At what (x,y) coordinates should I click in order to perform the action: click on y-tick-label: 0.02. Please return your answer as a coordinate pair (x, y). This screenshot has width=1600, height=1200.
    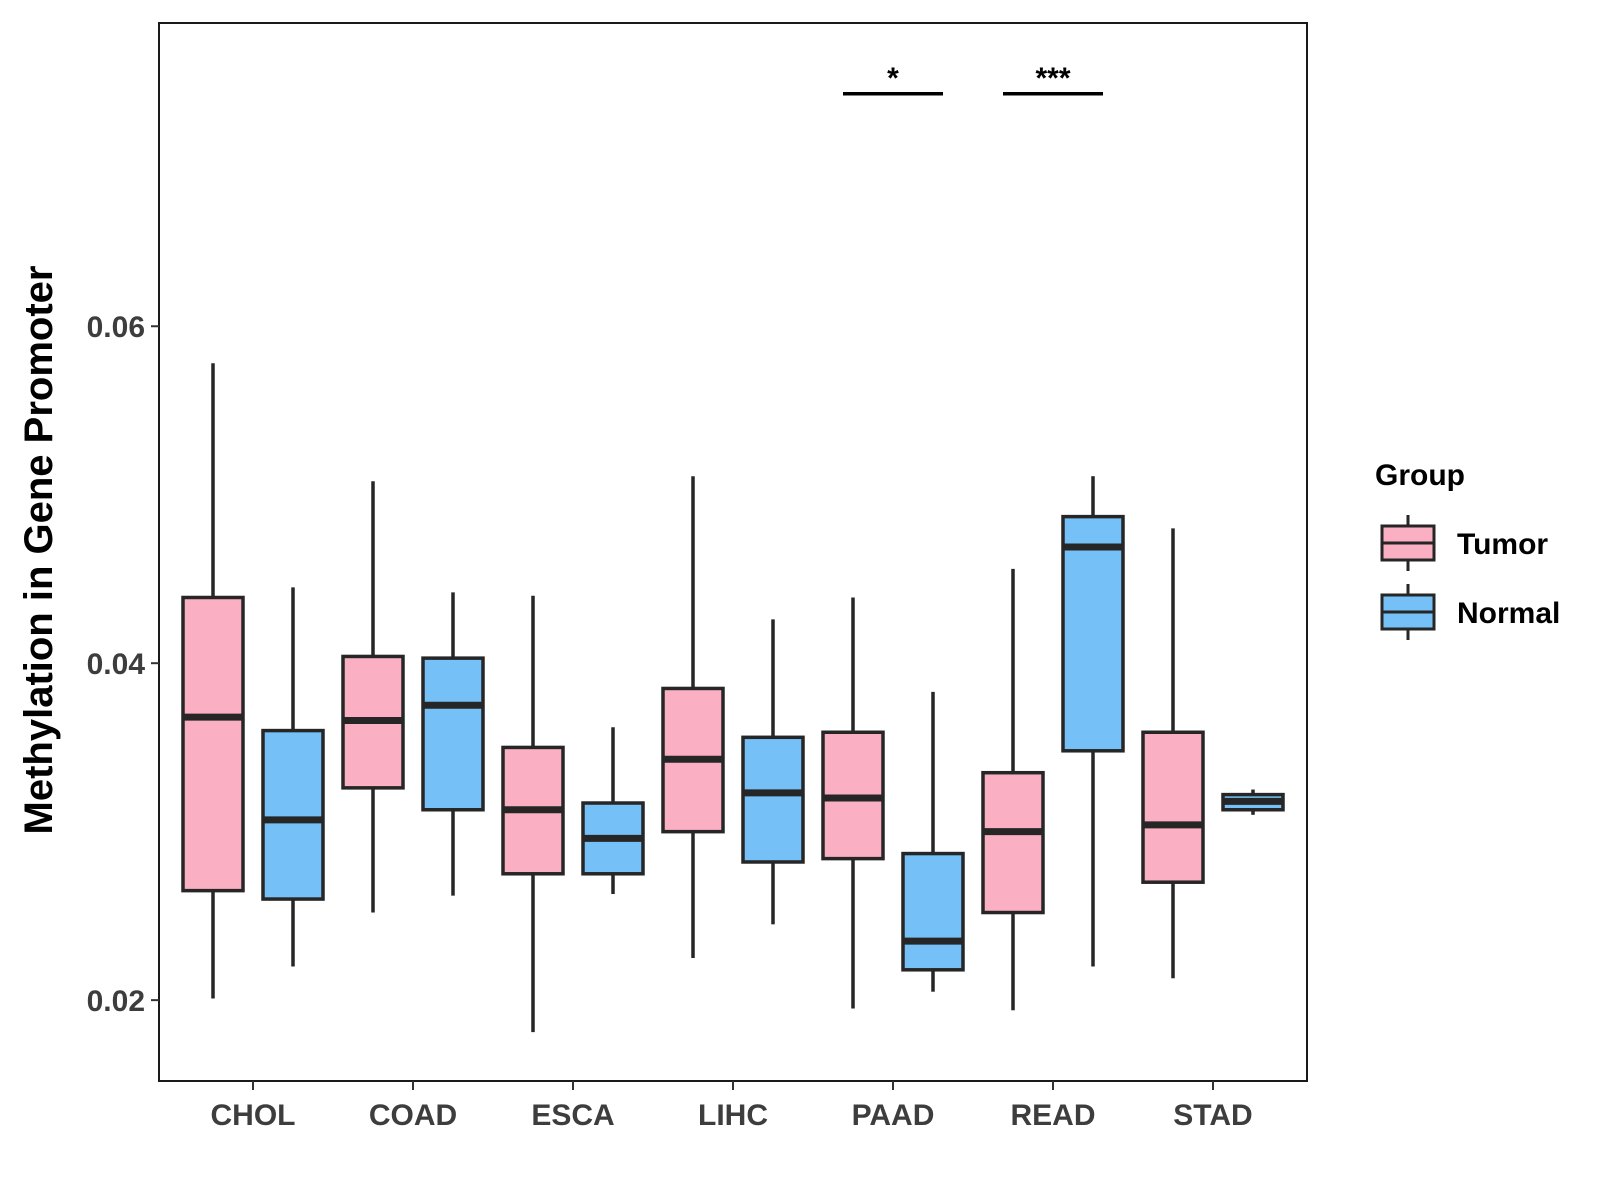
    Looking at the image, I should click on (116, 1001).